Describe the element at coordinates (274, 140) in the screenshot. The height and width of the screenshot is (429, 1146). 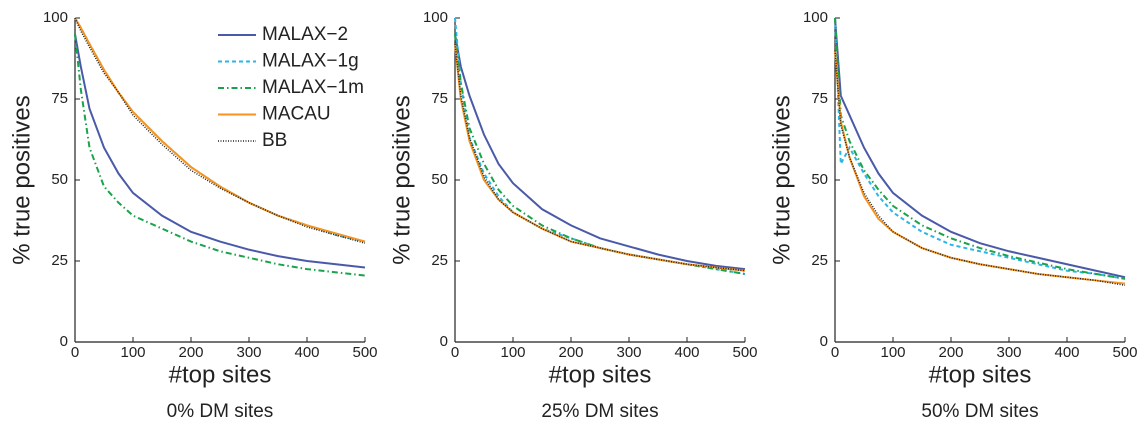
I see `legend-label: BB` at that location.